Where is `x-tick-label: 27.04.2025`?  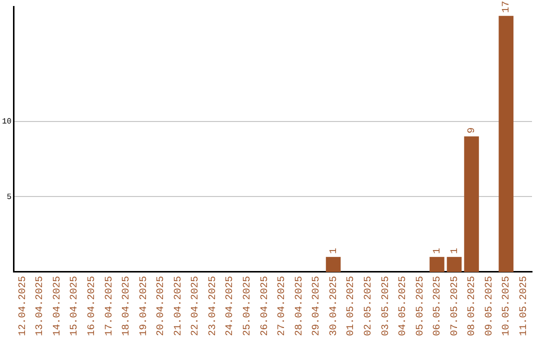
x-tick-label: 27.04.2025 is located at coordinates (282, 306).